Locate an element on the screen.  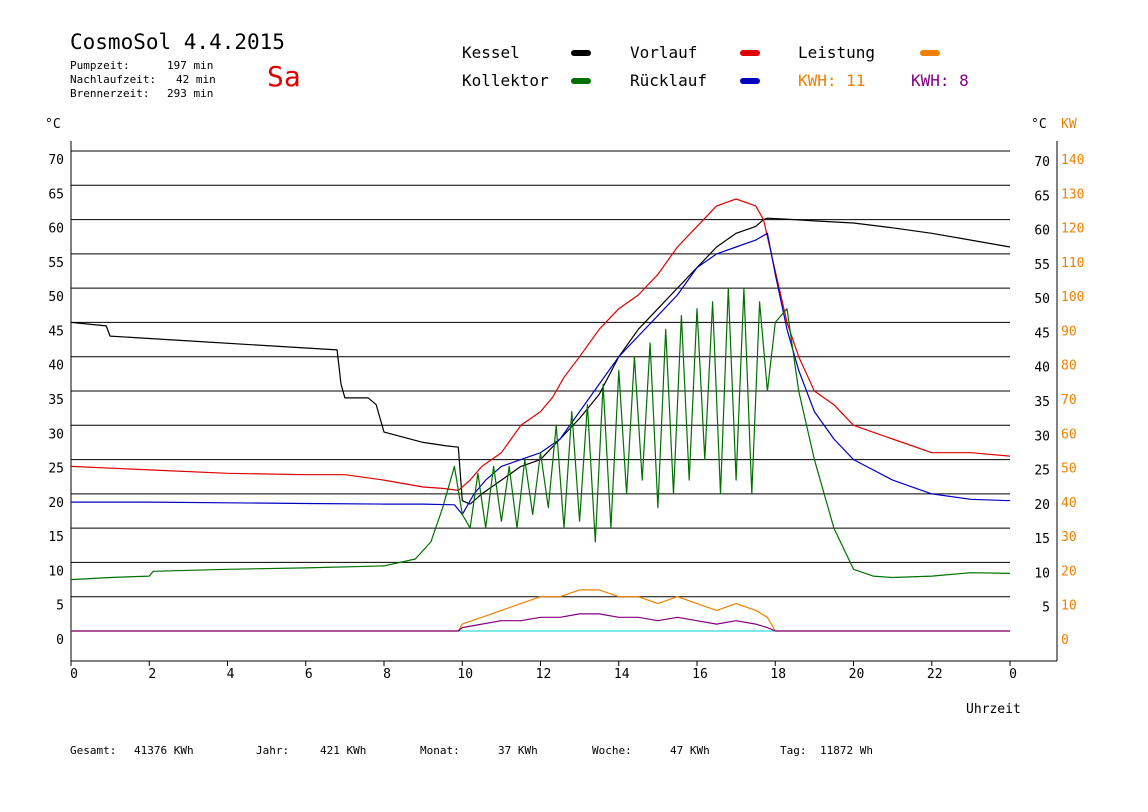
legend-kollektor-swatch is located at coordinates (581, 81).